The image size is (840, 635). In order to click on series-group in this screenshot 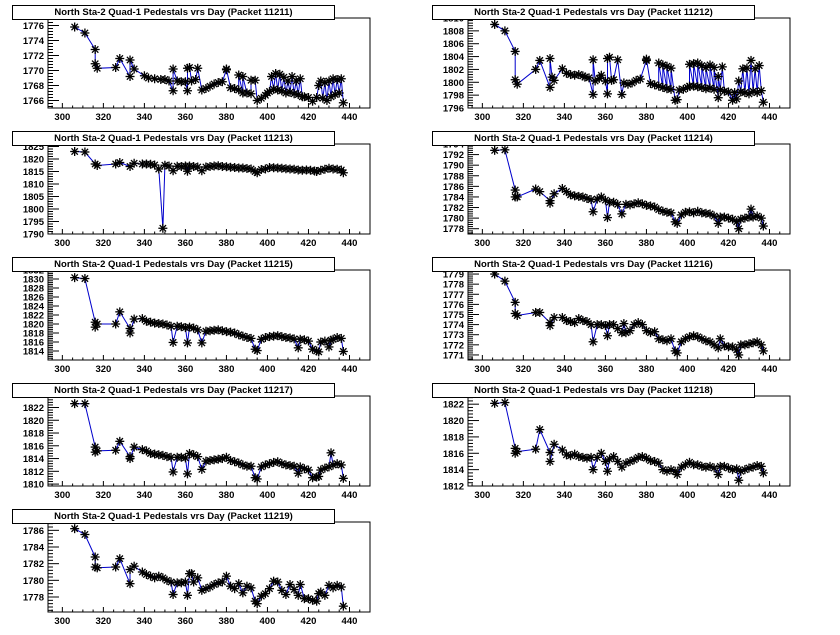, I will do `click(209, 567)`.